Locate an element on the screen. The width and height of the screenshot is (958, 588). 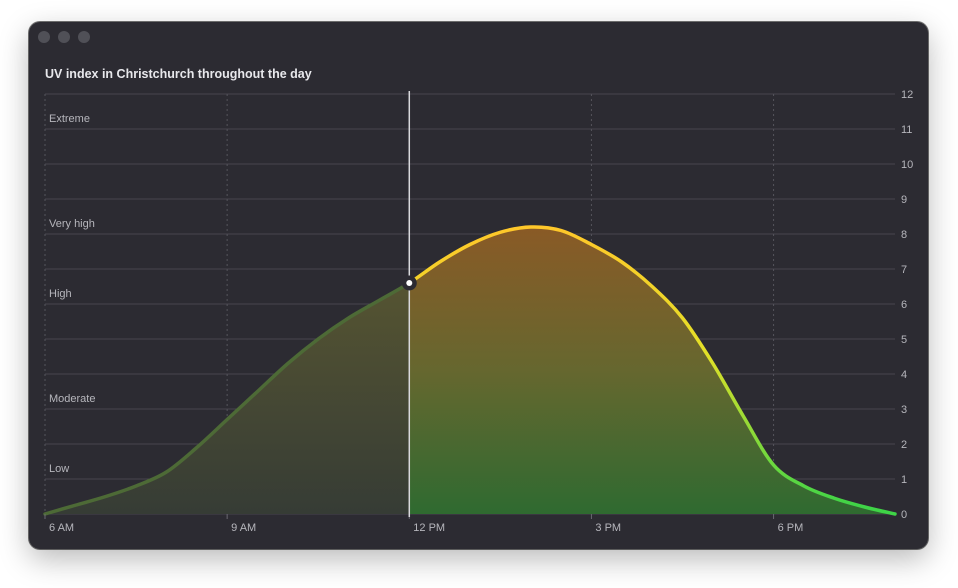
y-tick-label: 3 is located at coordinates (904, 410).